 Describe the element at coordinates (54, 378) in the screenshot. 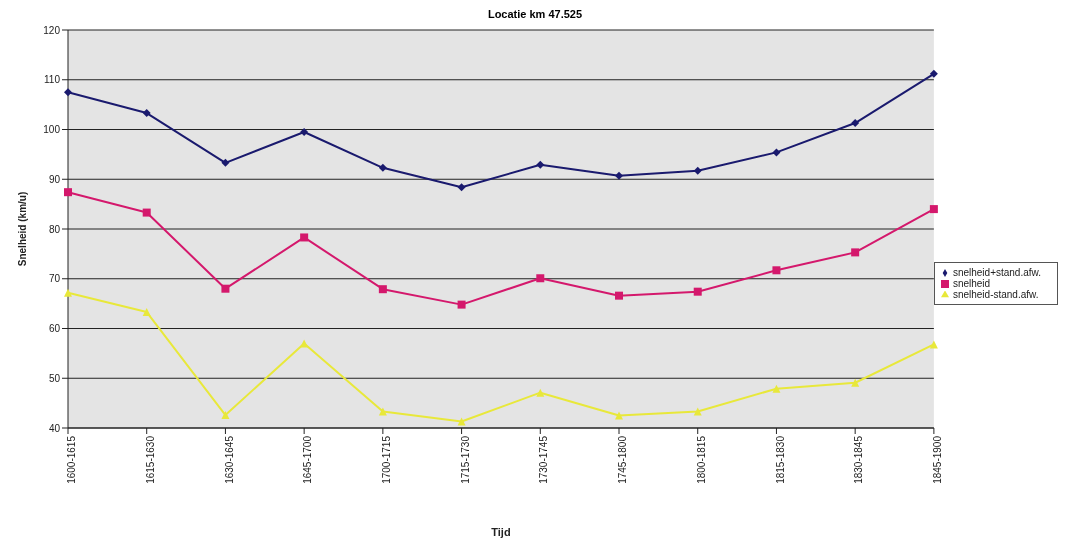

I see `y-tick-label: 50` at that location.